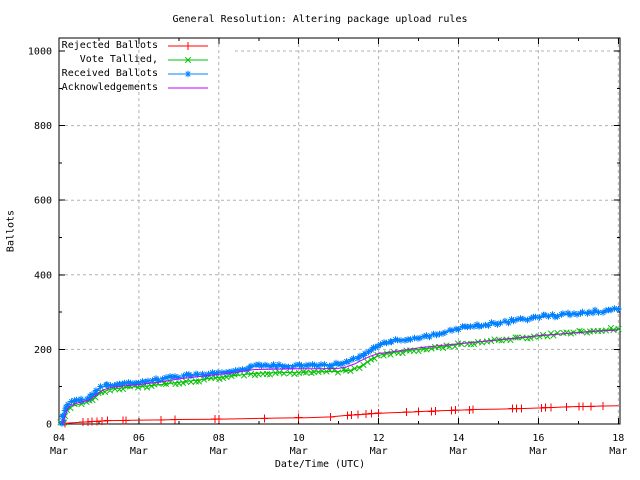 Image resolution: width=640 pixels, height=480 pixels. What do you see at coordinates (618, 438) in the screenshot?
I see `svg-text: 18` at bounding box center [618, 438].